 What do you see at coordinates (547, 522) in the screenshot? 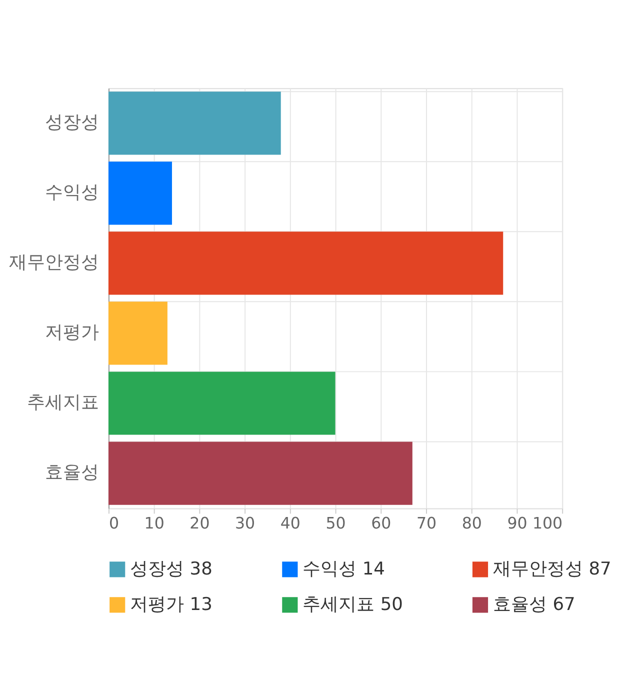
I see `x-tick-label: 100` at bounding box center [547, 522].